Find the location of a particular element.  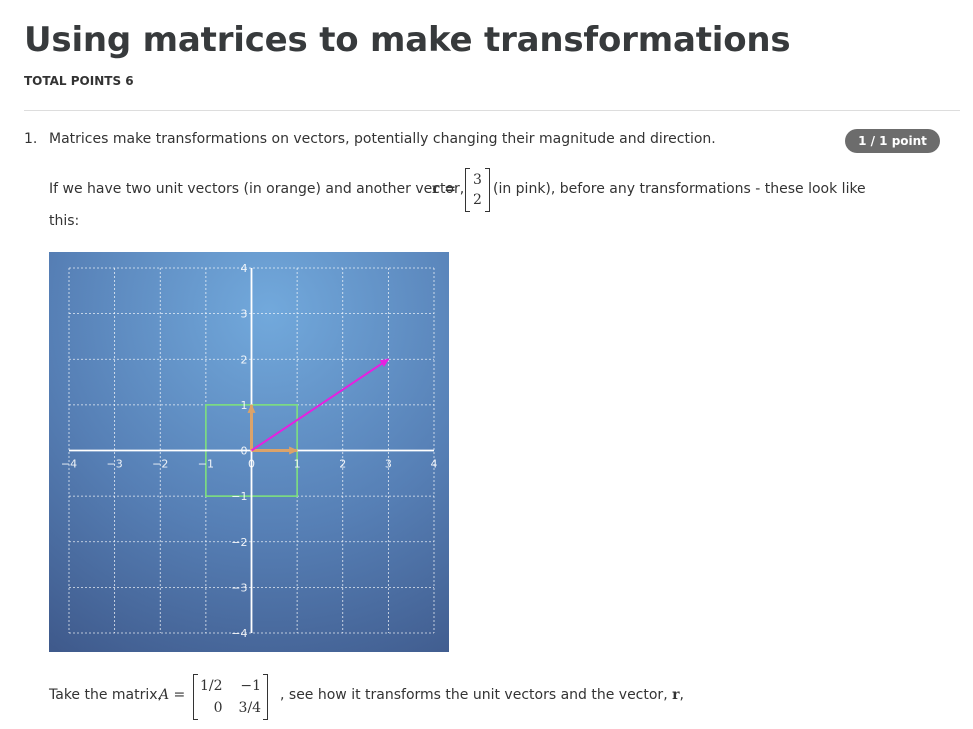

total-points: TOTAL POINTS 6 is located at coordinates (79, 81).